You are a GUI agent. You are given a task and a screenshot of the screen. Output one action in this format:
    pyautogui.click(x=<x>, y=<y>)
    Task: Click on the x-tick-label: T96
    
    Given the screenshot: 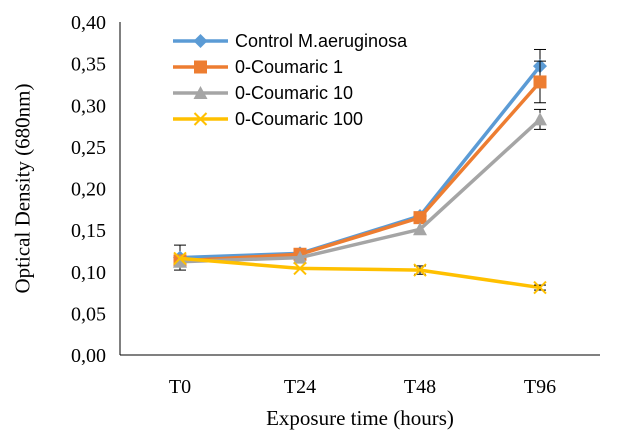 What is the action you would take?
    pyautogui.click(x=540, y=387)
    